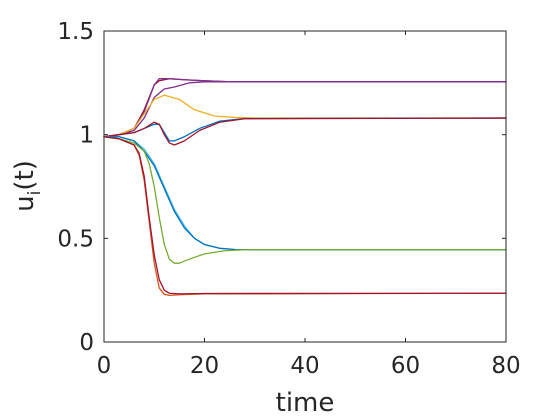 The width and height of the screenshot is (560, 420). I want to click on x-axis-label: time, so click(305, 403).